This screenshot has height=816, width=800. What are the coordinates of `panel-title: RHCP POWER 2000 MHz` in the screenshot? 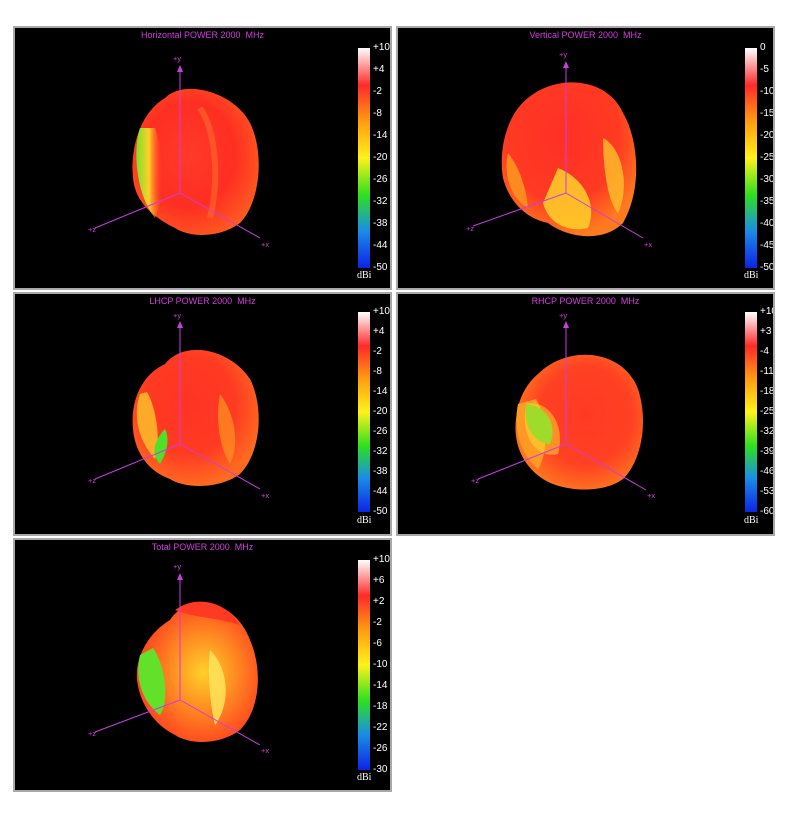 It's located at (585, 301).